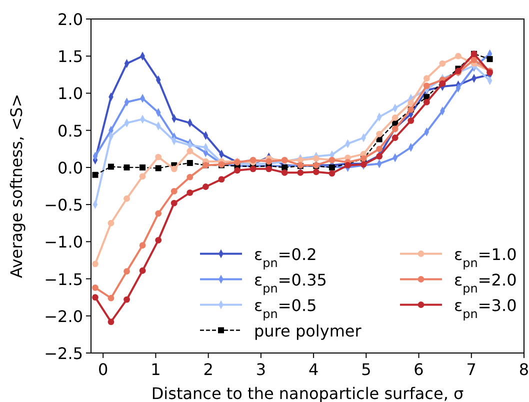 The image size is (529, 402). Describe the element at coordinates (485, 308) in the screenshot. I see `legend-label: ε$_{pn}$=3.0` at that location.